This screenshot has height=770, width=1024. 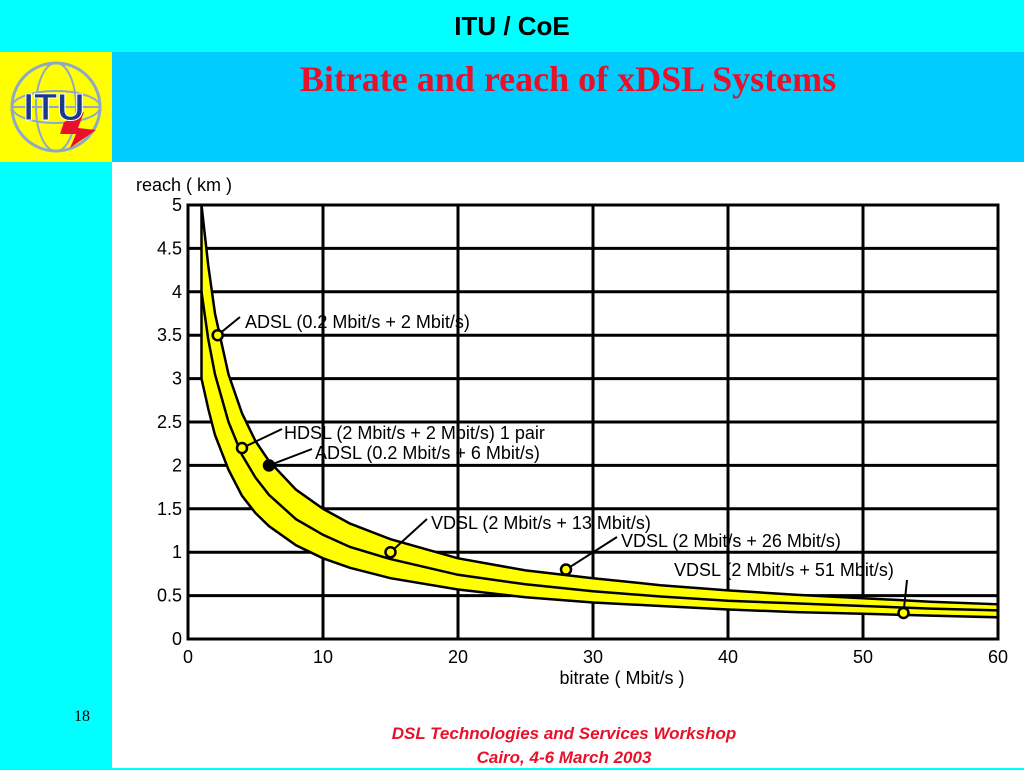 I want to click on point-label: ADSL (0.2 Mbit/s + 6 Mbit/s), so click(x=427, y=453).